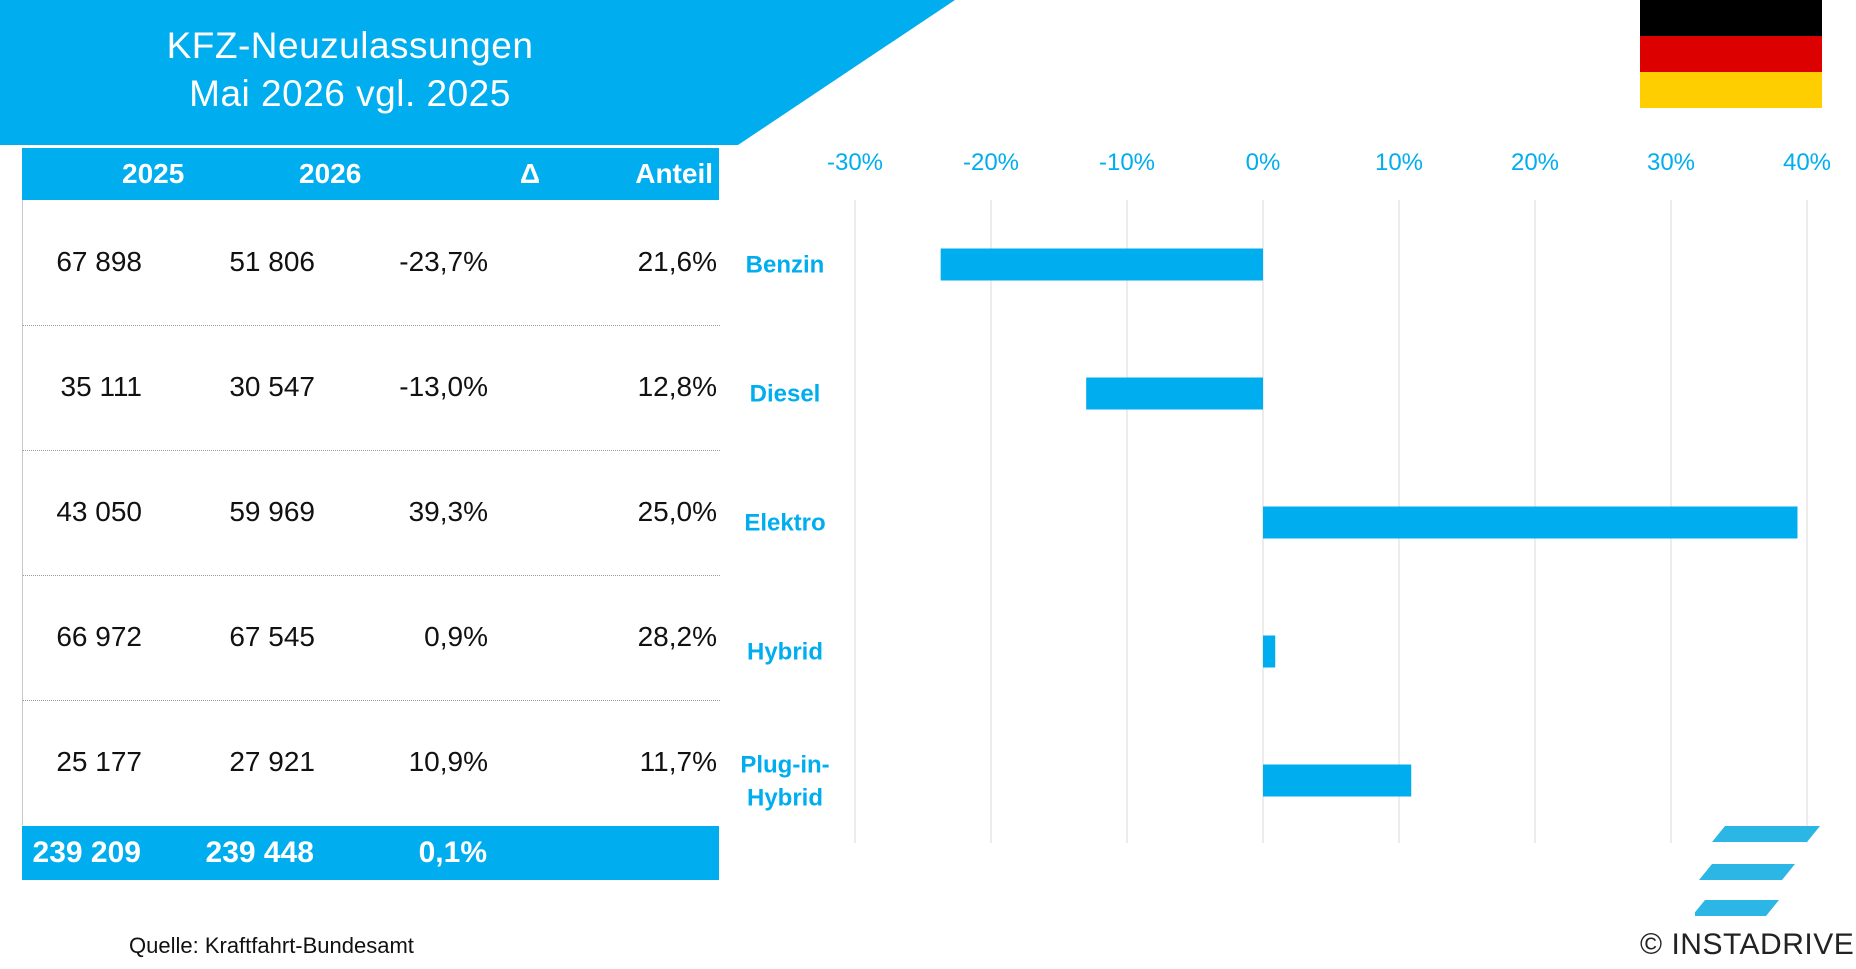 Image resolution: width=1856 pixels, height=969 pixels. What do you see at coordinates (991, 162) in the screenshot?
I see `x-tick-label: -20%` at bounding box center [991, 162].